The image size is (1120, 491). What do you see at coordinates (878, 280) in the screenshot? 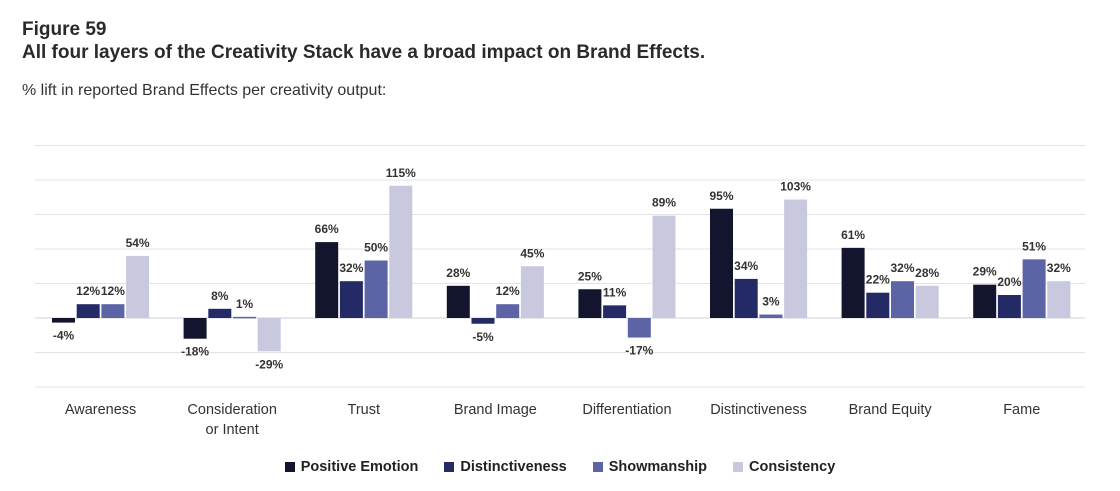
I see `data-label: 22%` at bounding box center [878, 280].